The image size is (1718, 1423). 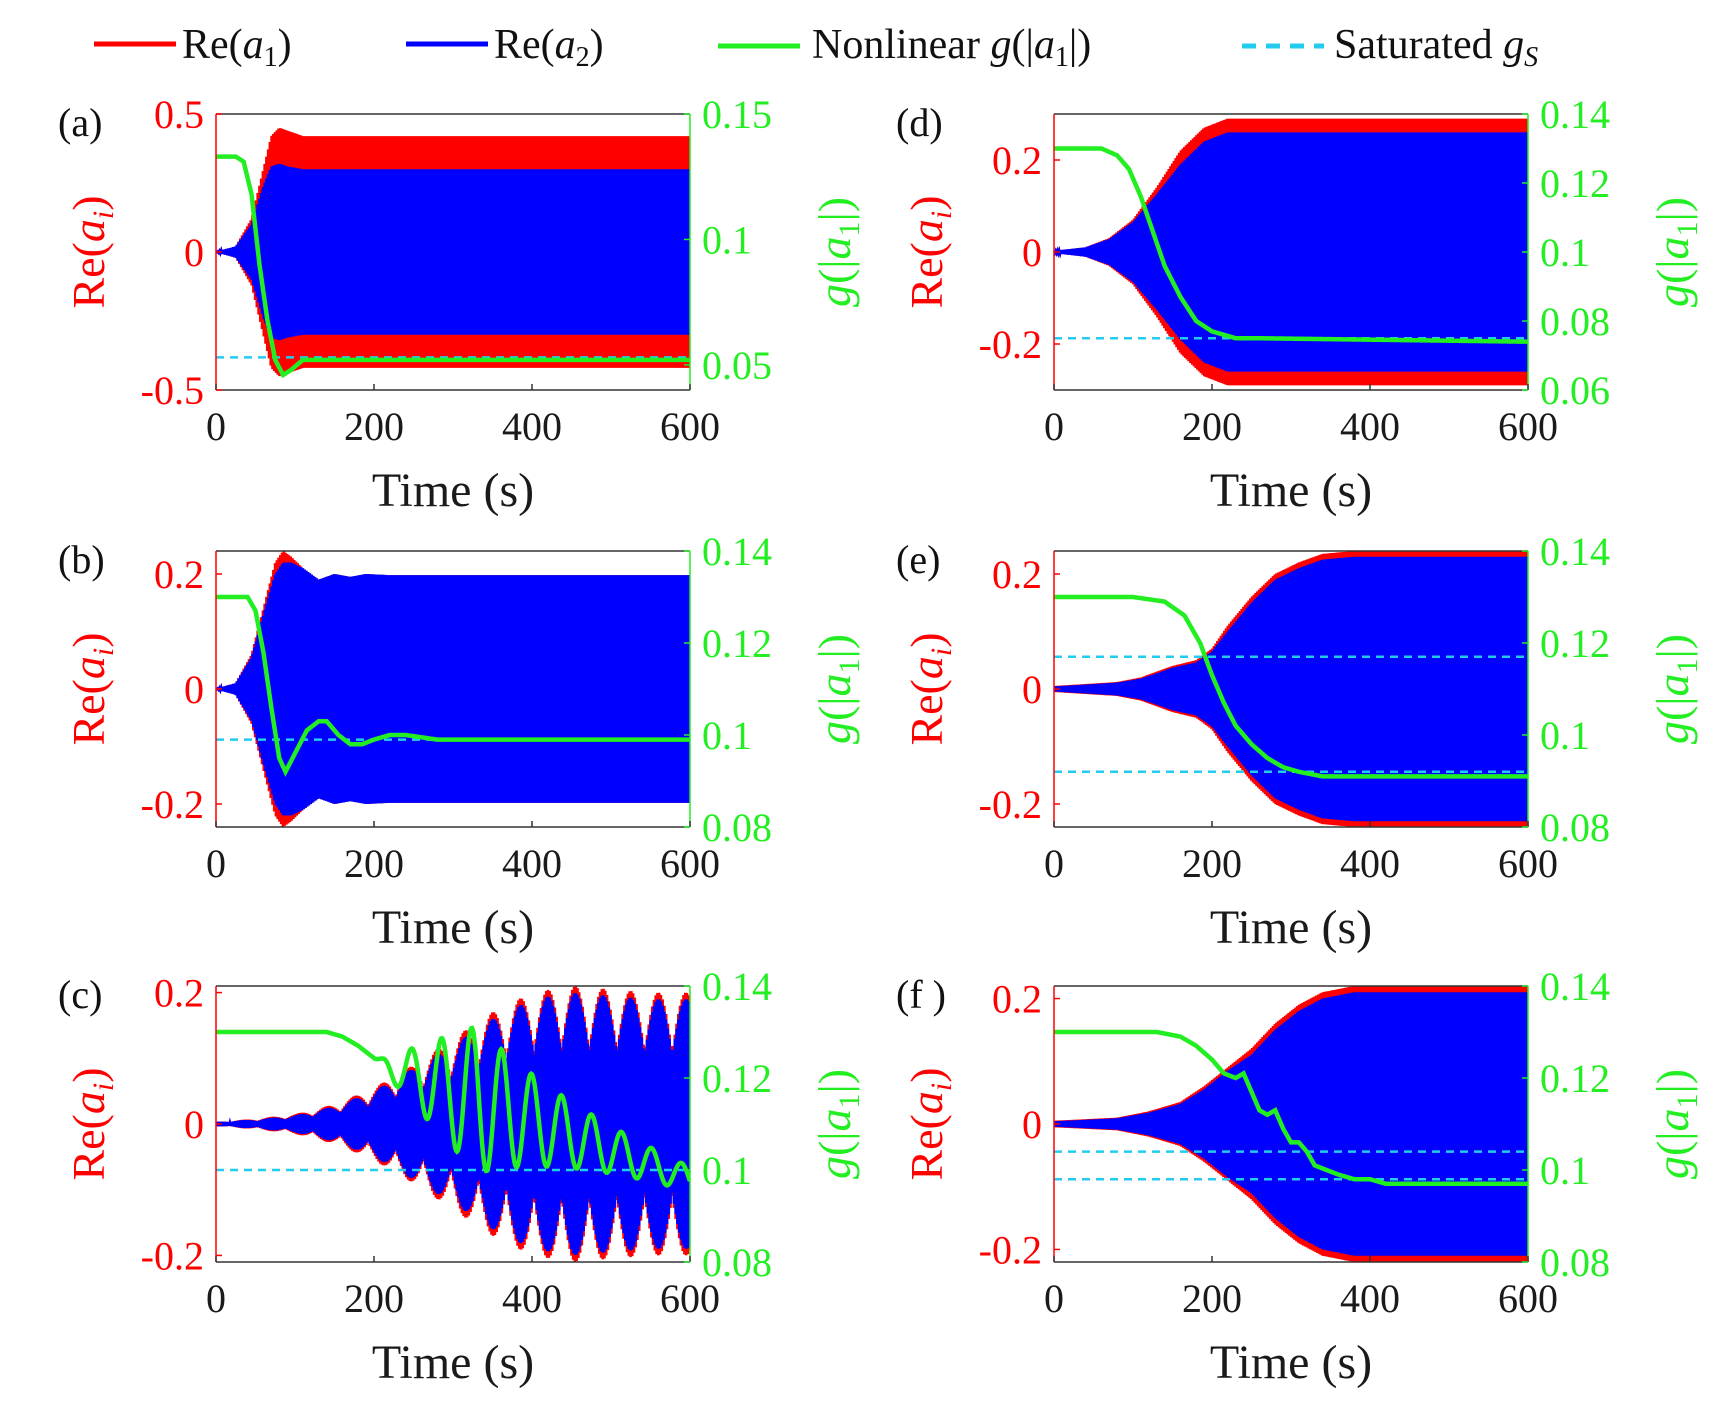 What do you see at coordinates (237, 47) in the screenshot?
I see `legend-text-re-a1: Re(a1)` at bounding box center [237, 47].